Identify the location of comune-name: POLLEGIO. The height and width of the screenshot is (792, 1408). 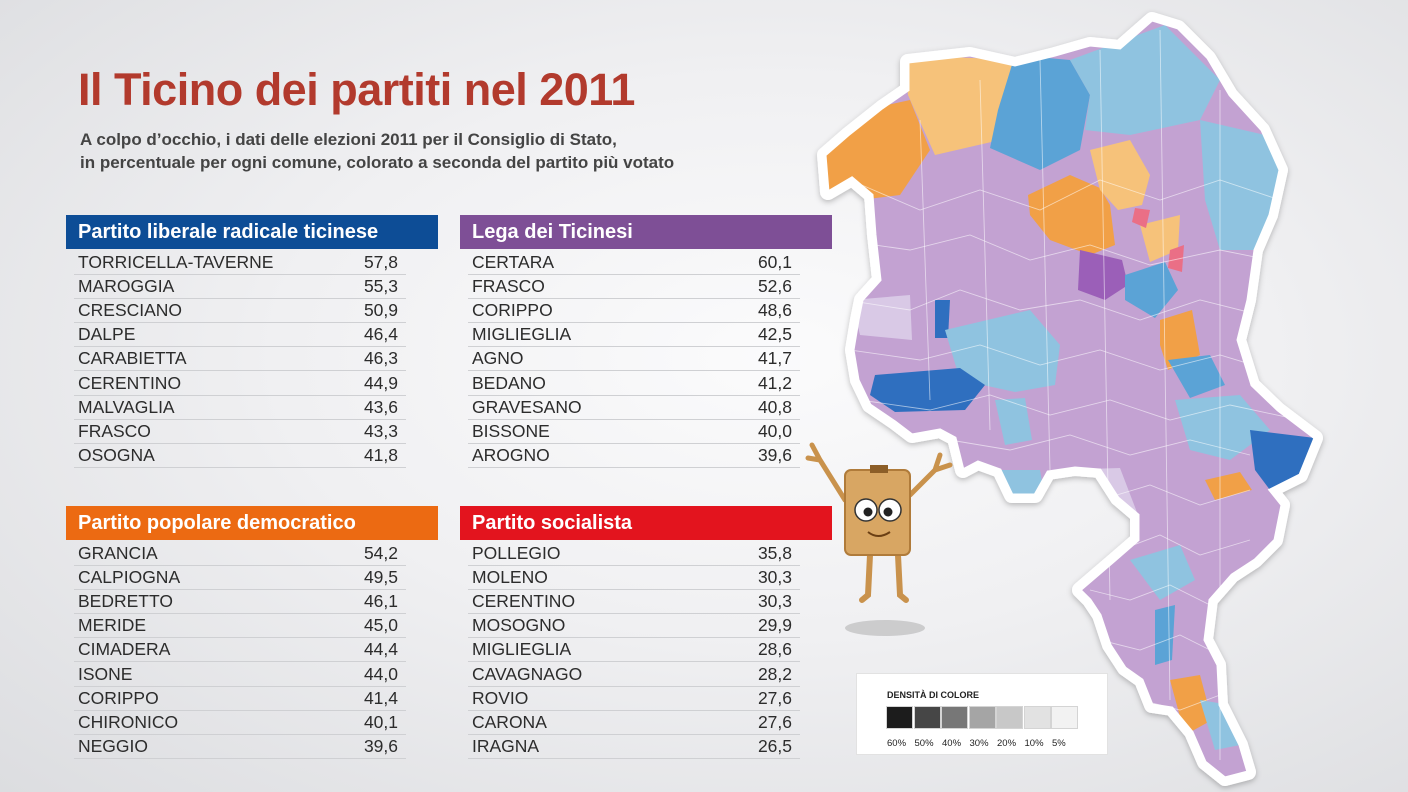
(516, 553).